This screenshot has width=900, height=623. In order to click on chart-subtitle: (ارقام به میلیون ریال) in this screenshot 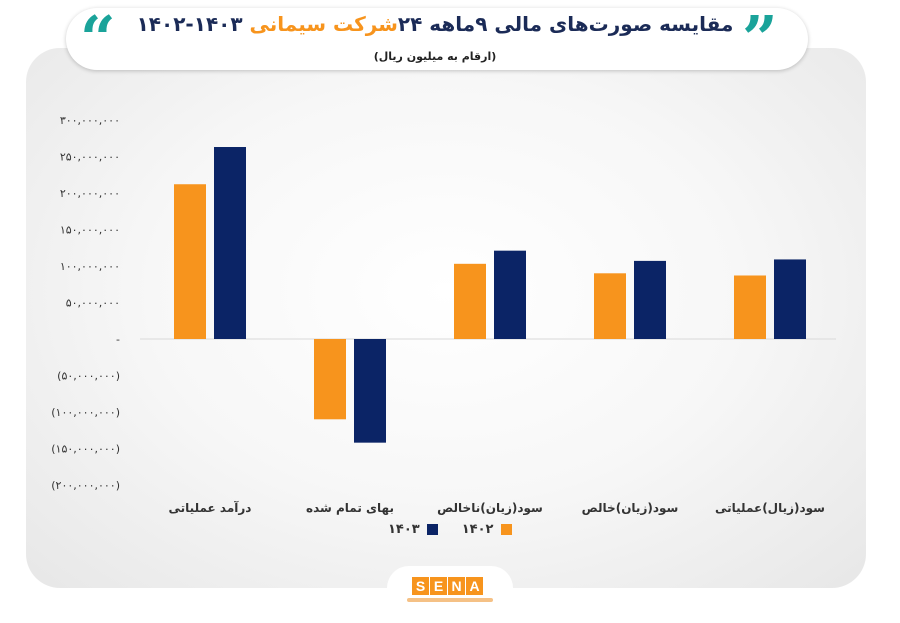, I will do `click(435, 56)`.